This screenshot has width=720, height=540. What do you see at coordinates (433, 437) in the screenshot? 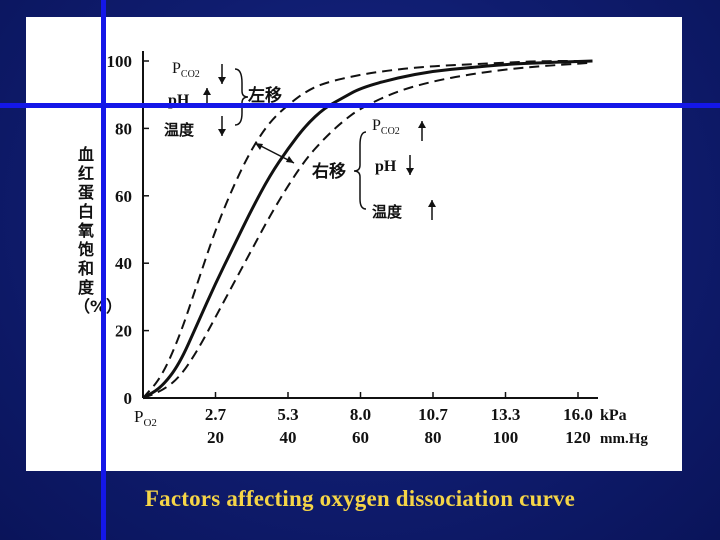
I see `x-tick-label-mmhg: 80` at bounding box center [433, 437].